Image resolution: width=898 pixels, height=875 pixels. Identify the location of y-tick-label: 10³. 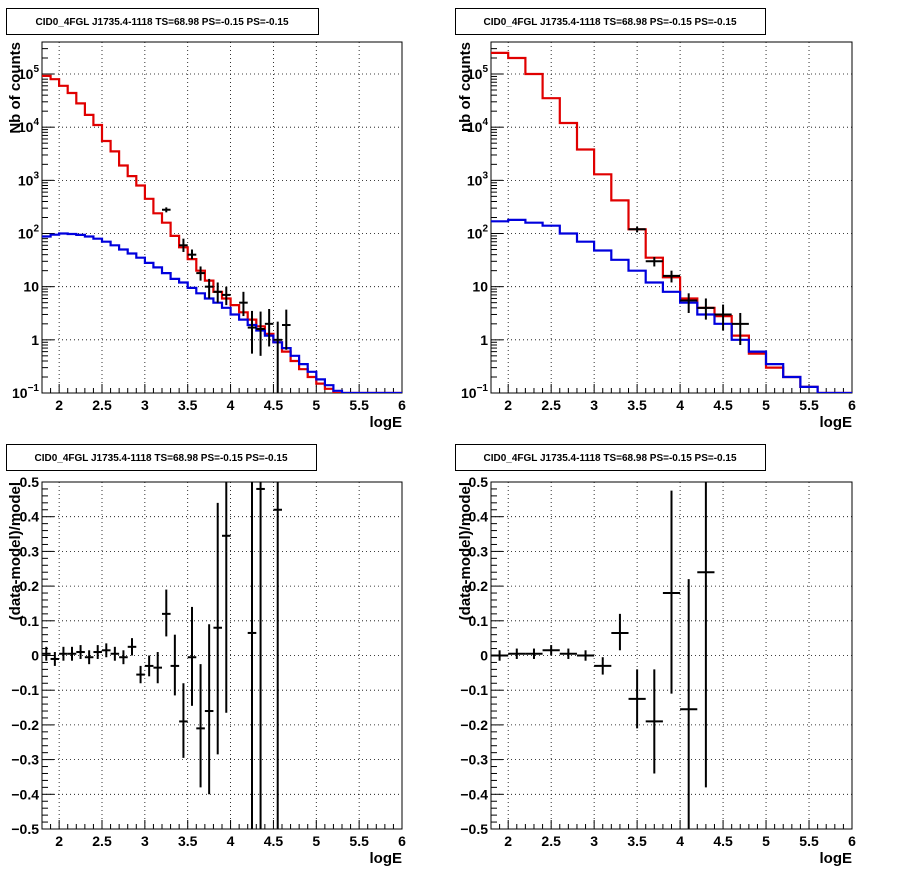
(29, 179).